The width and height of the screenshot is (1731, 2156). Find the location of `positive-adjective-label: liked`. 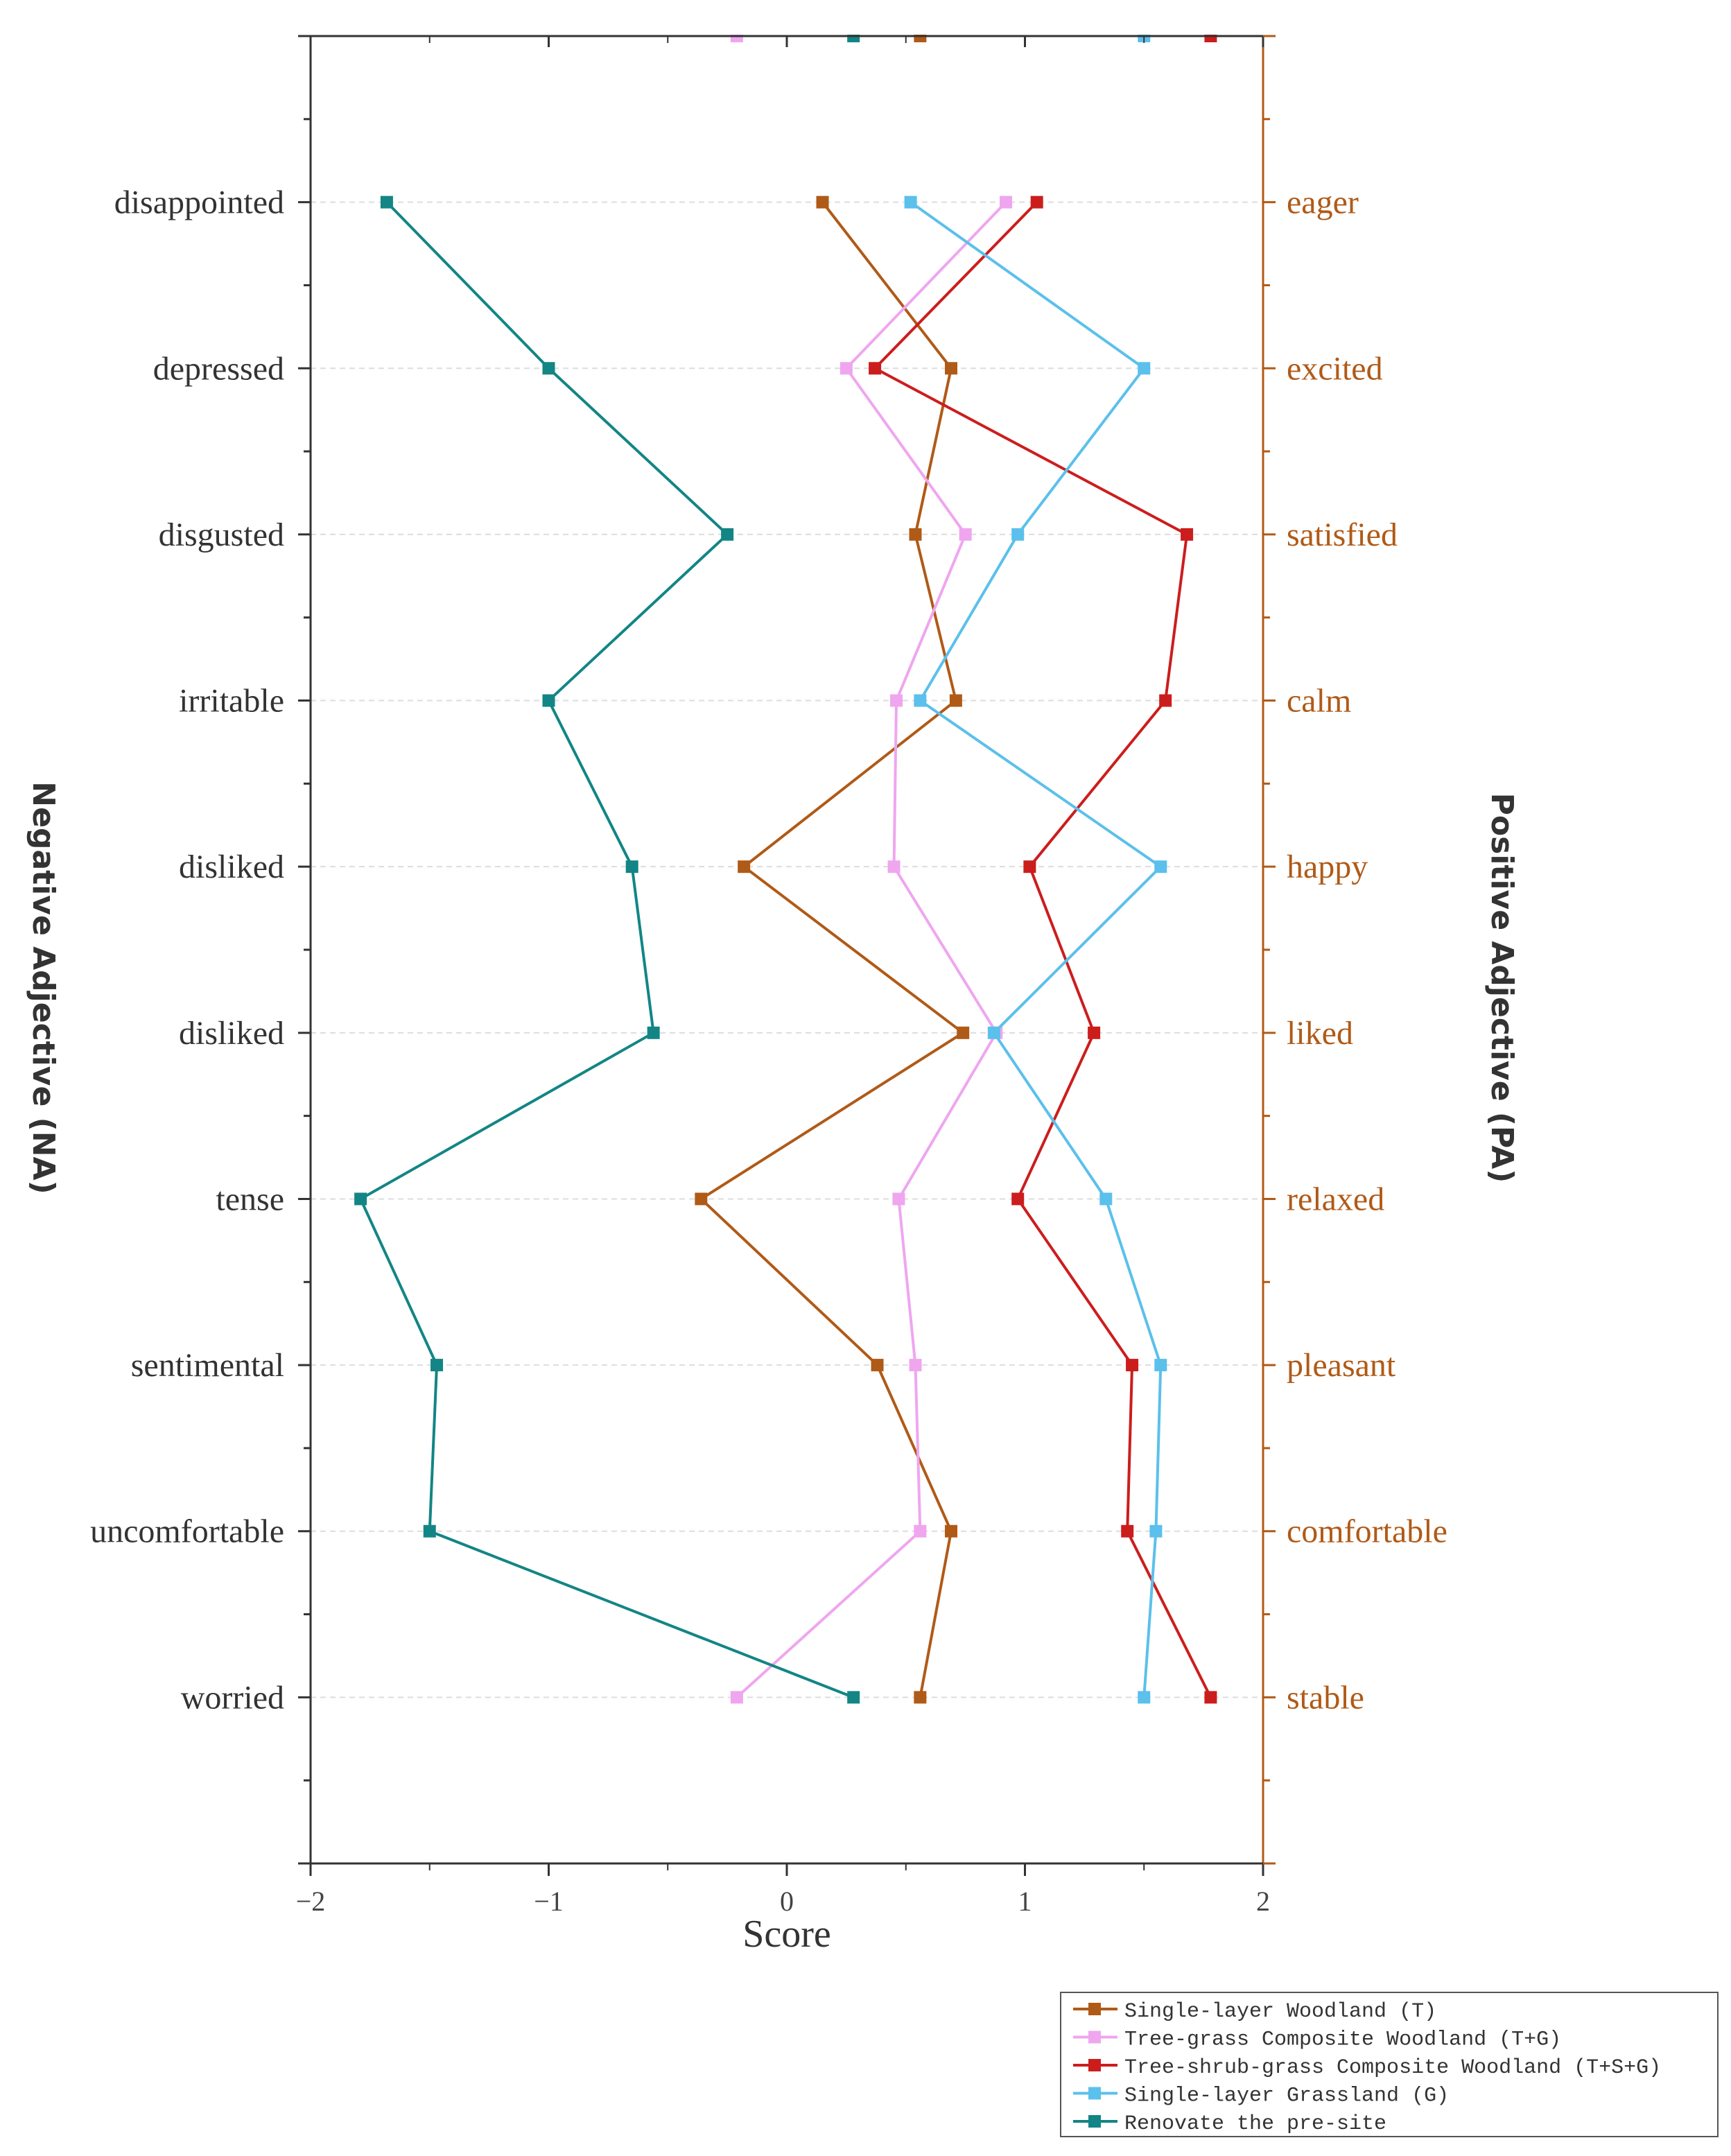

positive-adjective-label: liked is located at coordinates (1320, 1034).